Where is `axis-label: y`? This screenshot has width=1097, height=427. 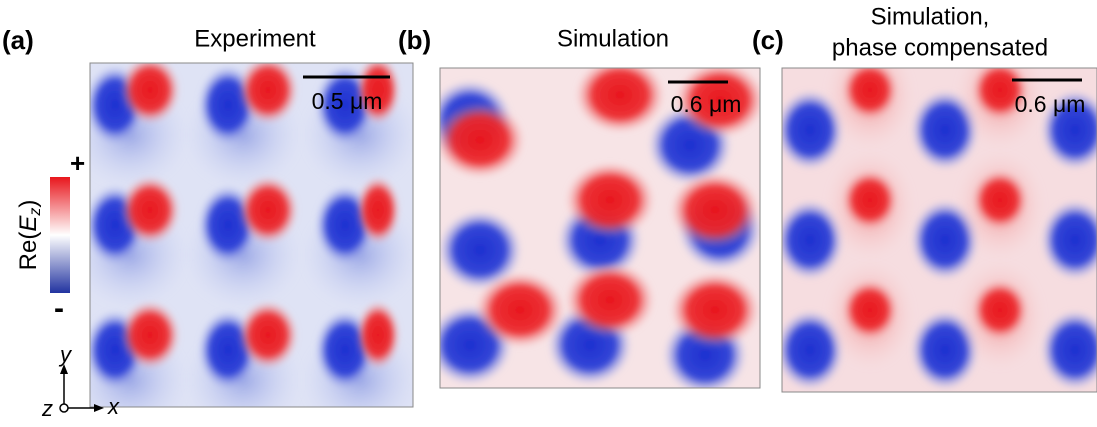
axis-label: y is located at coordinates (65, 354).